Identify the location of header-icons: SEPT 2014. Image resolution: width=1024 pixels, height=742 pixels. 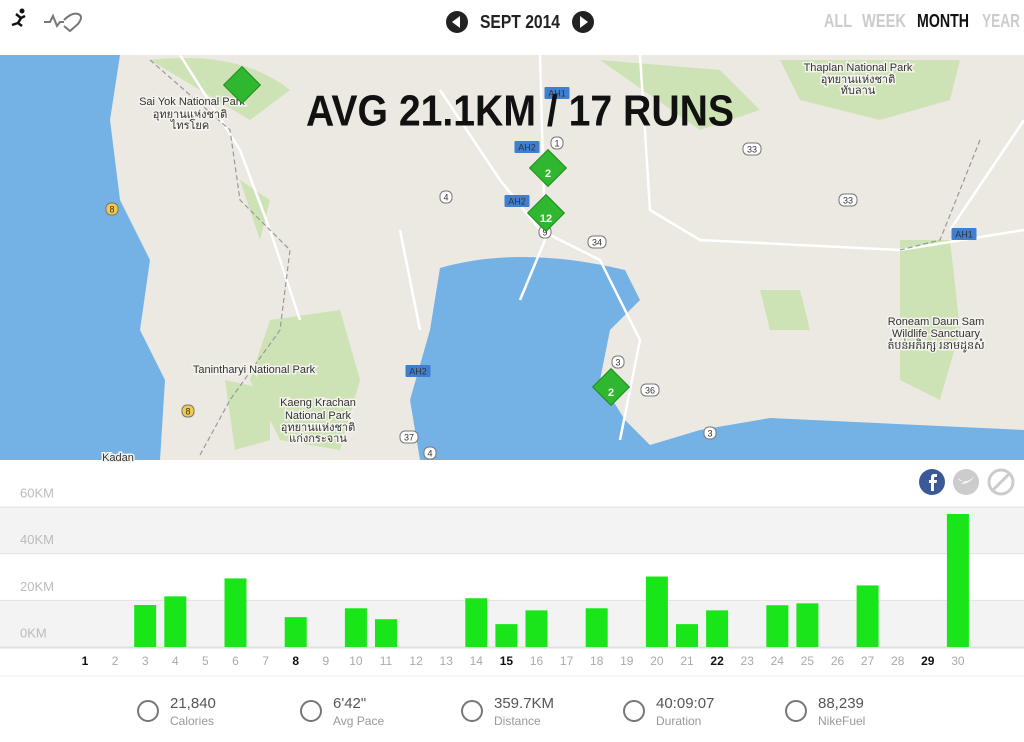
(302, 20).